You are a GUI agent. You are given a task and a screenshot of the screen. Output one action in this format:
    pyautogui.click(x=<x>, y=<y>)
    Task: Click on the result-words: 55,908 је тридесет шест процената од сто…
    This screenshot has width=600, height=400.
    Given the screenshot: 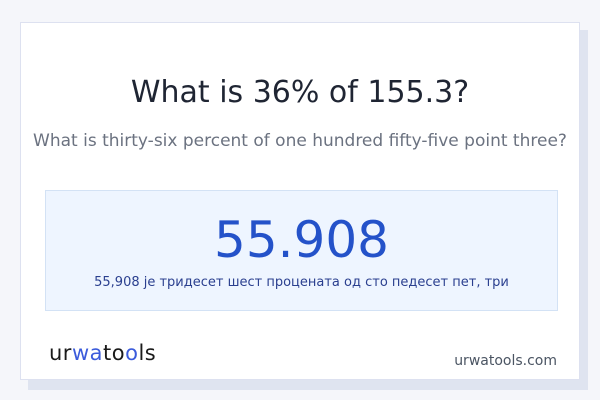 What is the action you would take?
    pyautogui.click(x=301, y=282)
    